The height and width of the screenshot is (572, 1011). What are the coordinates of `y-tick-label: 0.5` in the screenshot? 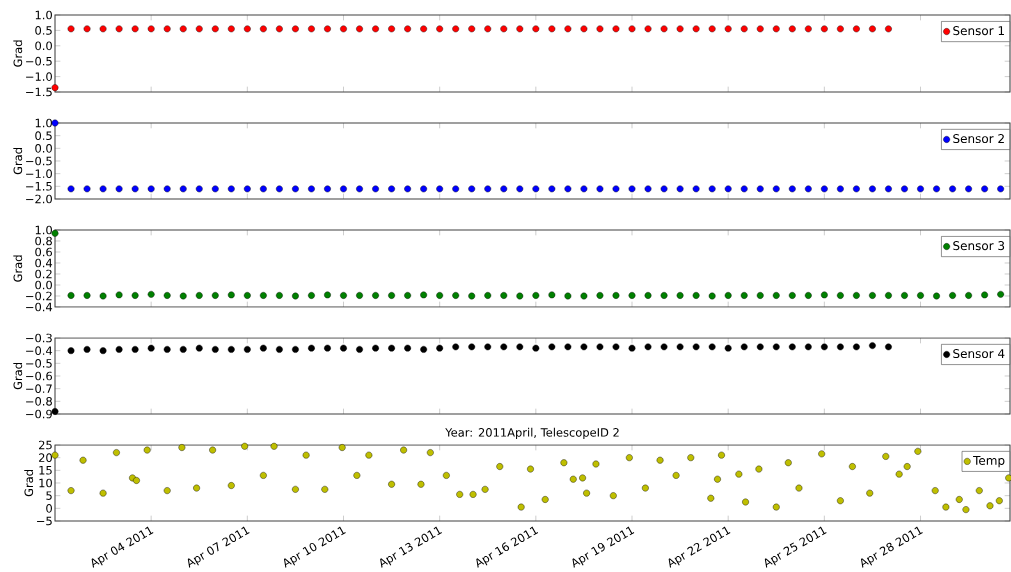 It's located at (43, 135).